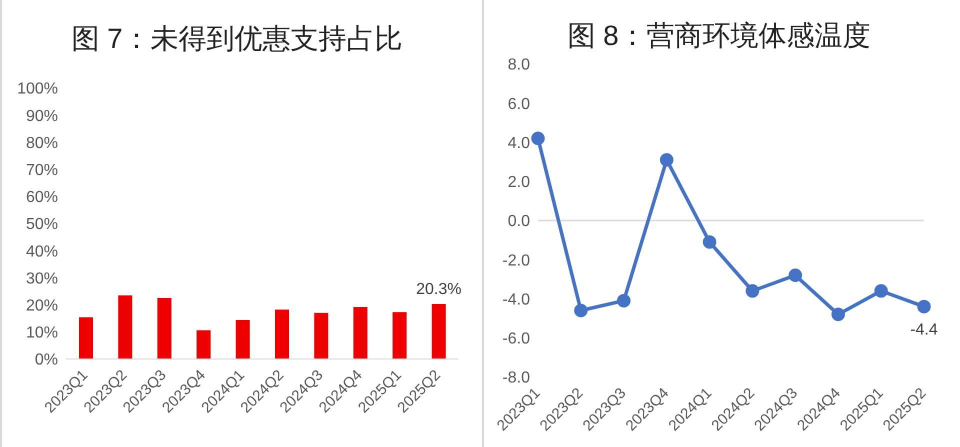 This screenshot has width=960, height=447. I want to click on chart-title: 图 7：未得到优惠支持占比, so click(237, 39).